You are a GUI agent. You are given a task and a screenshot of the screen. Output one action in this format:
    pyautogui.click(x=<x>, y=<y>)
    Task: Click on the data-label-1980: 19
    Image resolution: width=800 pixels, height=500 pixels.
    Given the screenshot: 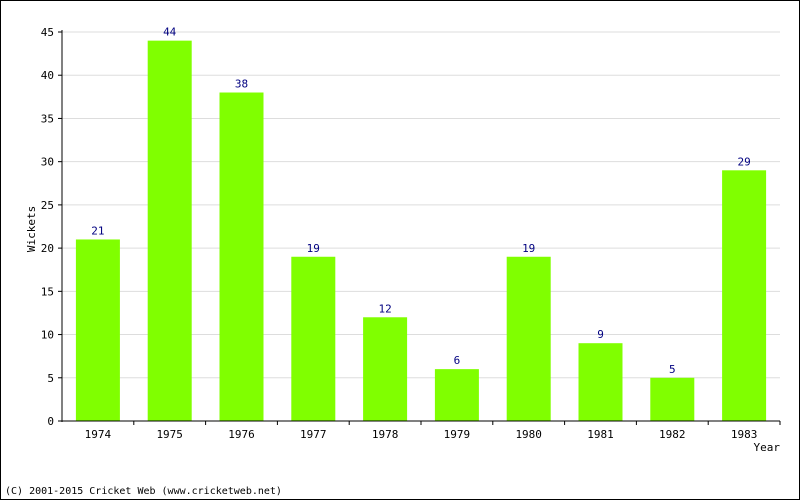 What is the action you would take?
    pyautogui.click(x=528, y=248)
    